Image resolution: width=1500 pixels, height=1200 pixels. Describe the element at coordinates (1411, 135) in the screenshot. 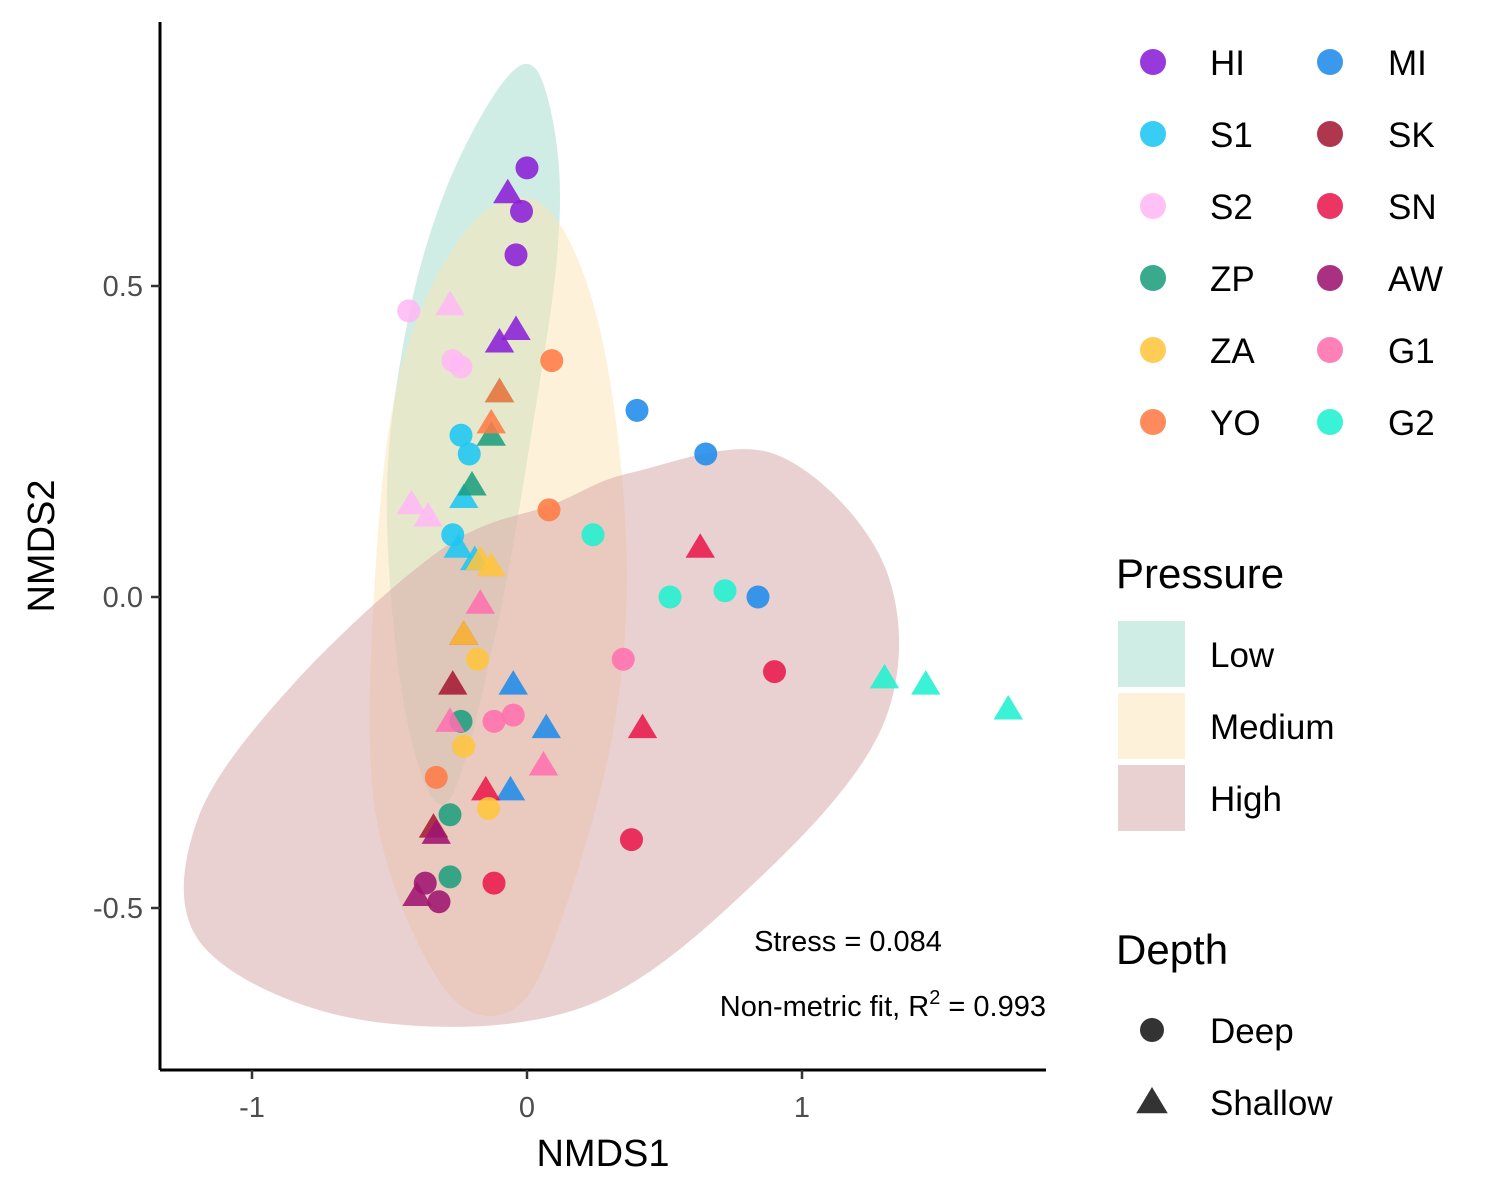

I see `legend-label-sk: SK` at that location.